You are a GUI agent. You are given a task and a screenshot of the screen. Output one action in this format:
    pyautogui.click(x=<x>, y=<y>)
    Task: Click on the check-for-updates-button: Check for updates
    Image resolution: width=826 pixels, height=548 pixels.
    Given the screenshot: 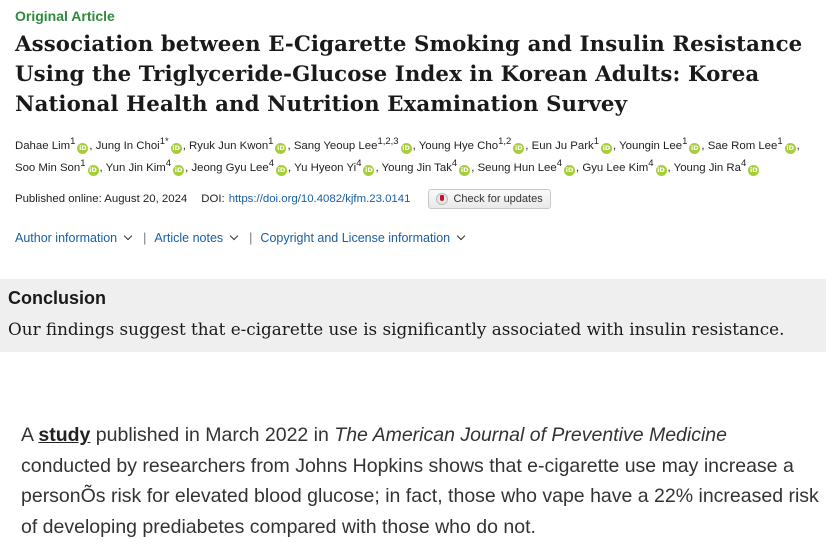 What is the action you would take?
    pyautogui.click(x=489, y=198)
    